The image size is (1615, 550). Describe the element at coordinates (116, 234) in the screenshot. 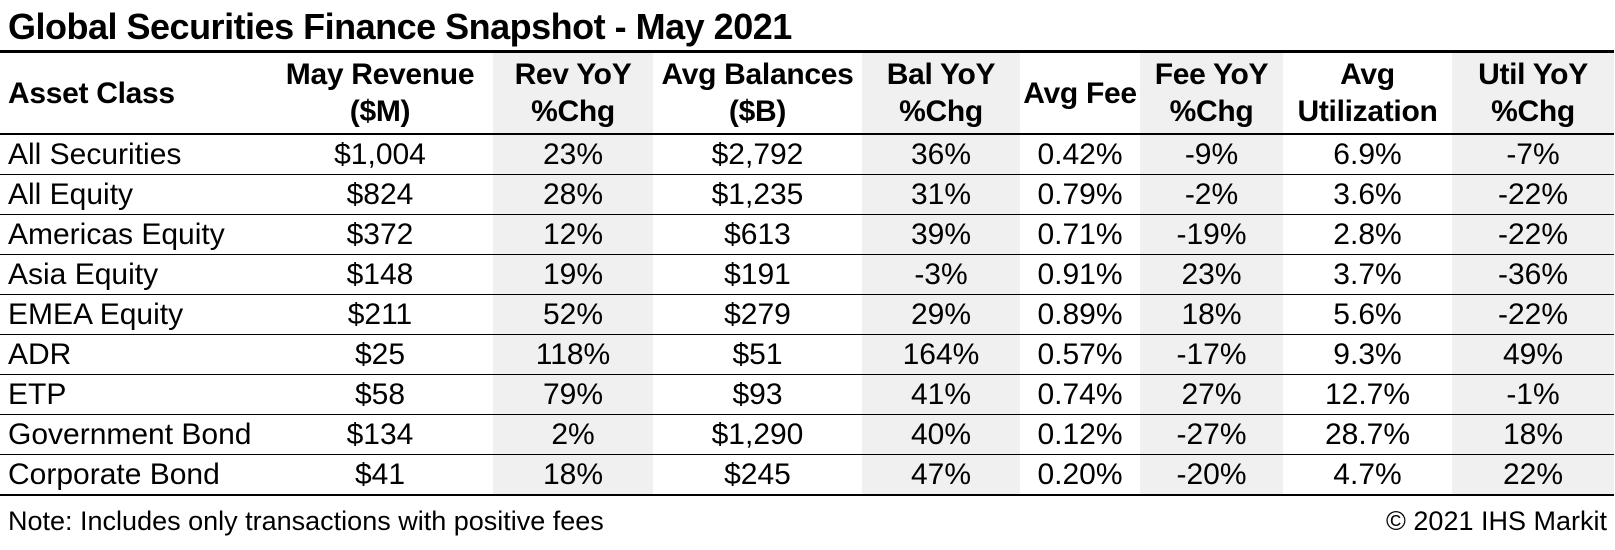

I see `asset-class-cell: Americas Equity` at that location.